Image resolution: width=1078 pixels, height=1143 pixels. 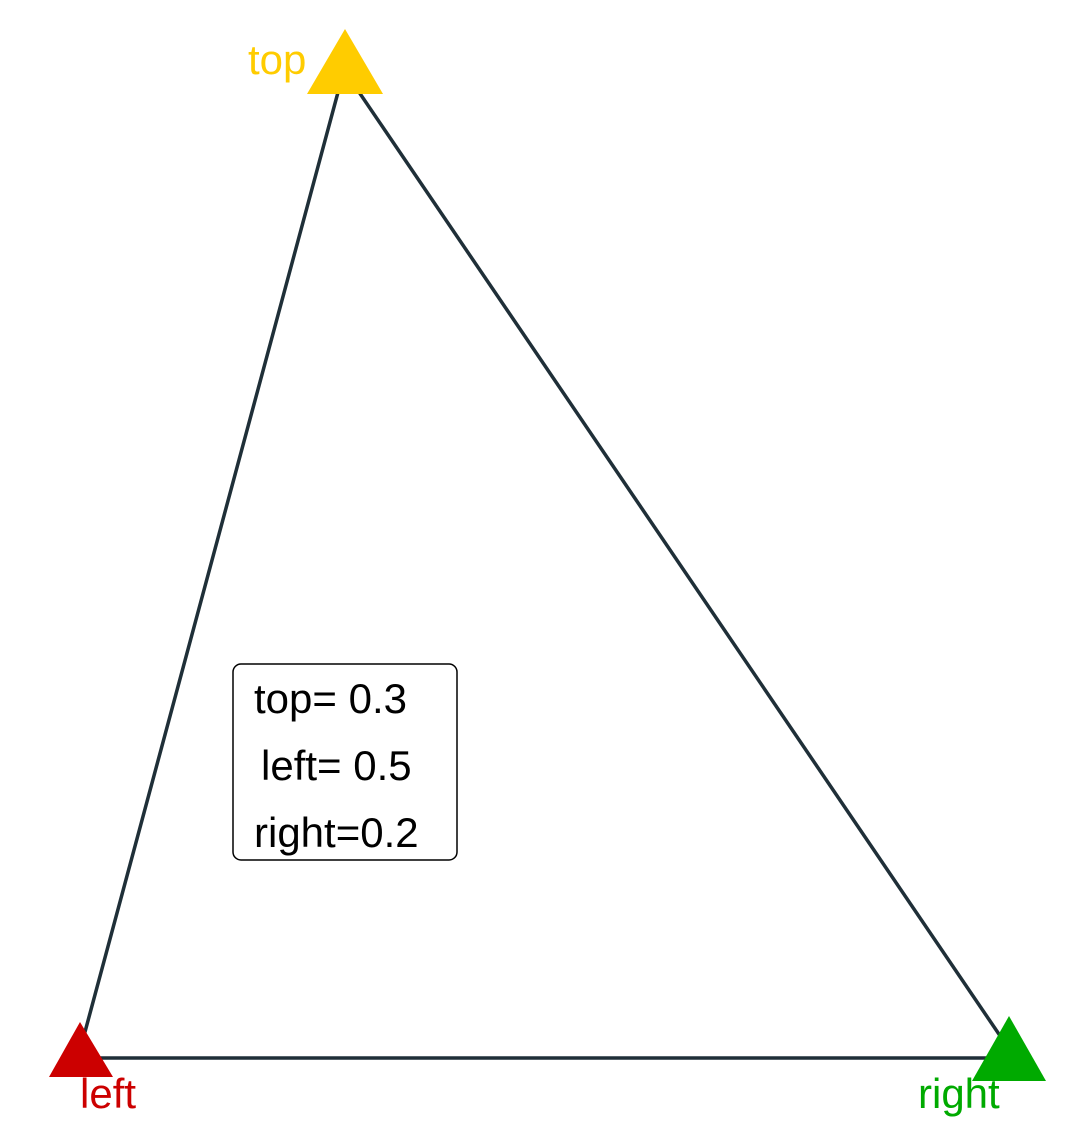 I want to click on left-vertex-marker-icon, so click(x=81, y=1049).